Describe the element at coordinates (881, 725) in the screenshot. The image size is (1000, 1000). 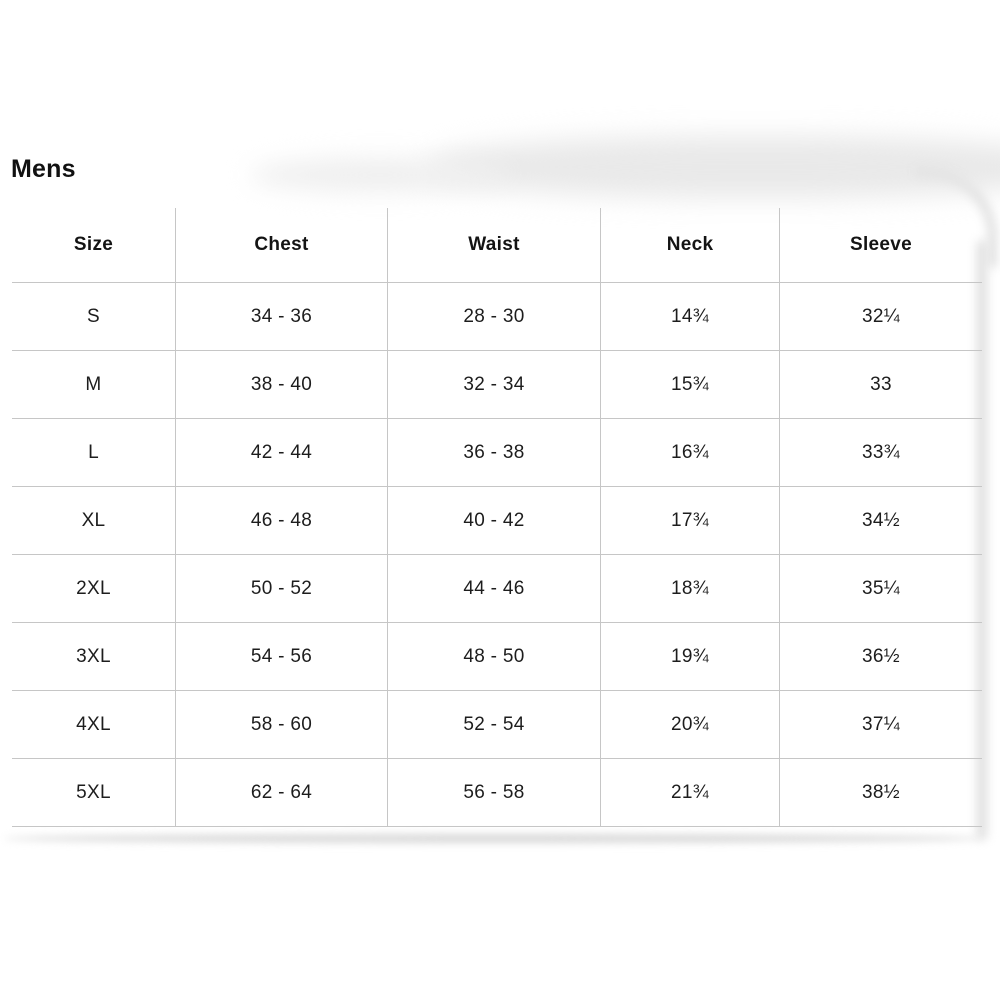
I see `cell-sleeve: 37¼` at that location.